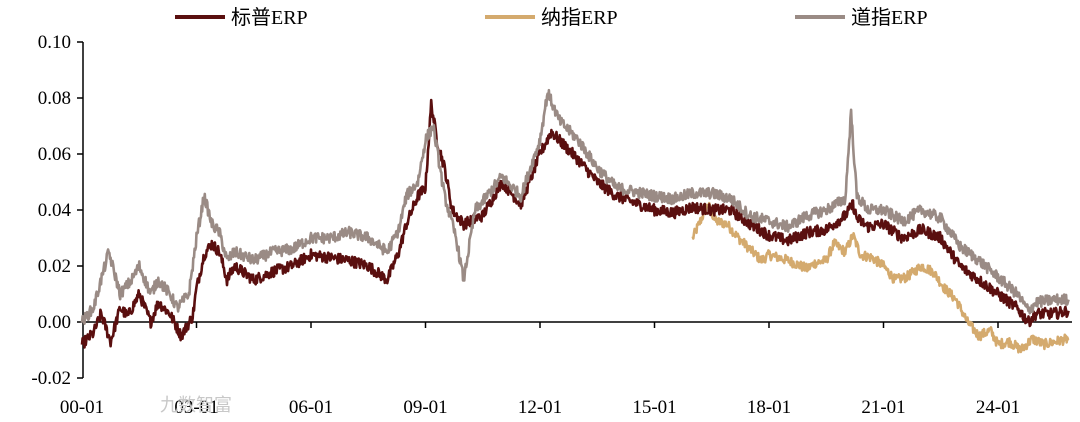  Describe the element at coordinates (889, 17) in the screenshot. I see `legend-label: 道指ERP` at that location.